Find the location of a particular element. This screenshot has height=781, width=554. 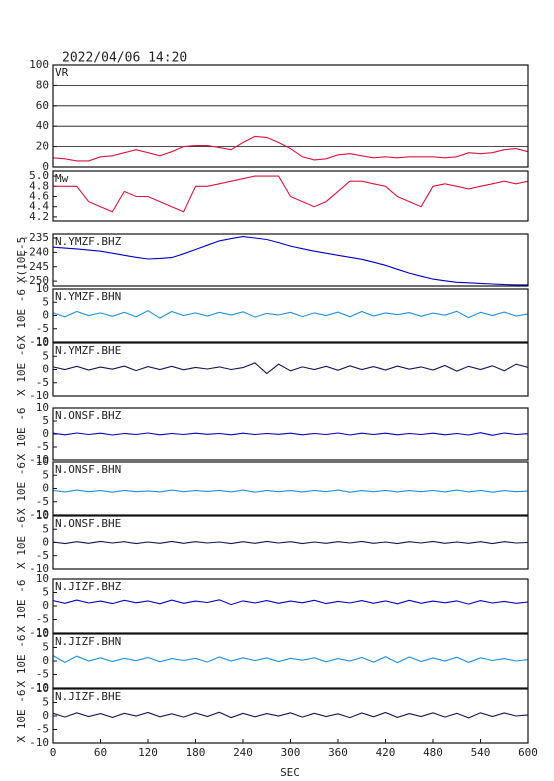

y-tick-label: 4.2 is located at coordinates (39, 216).